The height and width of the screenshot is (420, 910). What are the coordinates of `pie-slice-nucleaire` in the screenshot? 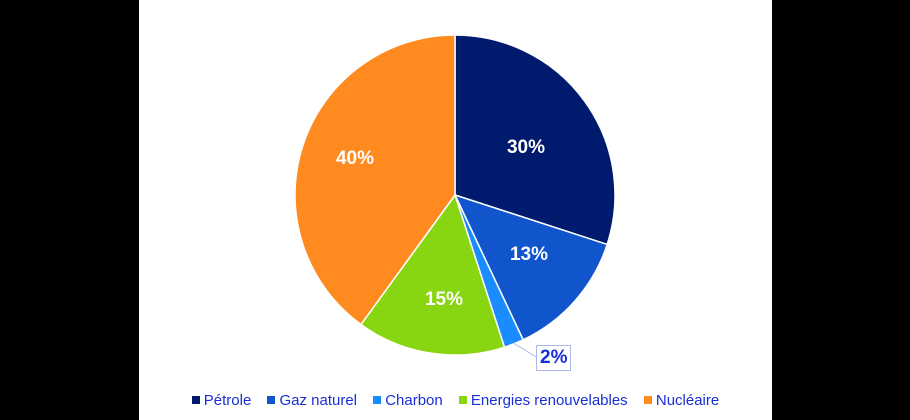 It's located at (375, 180).